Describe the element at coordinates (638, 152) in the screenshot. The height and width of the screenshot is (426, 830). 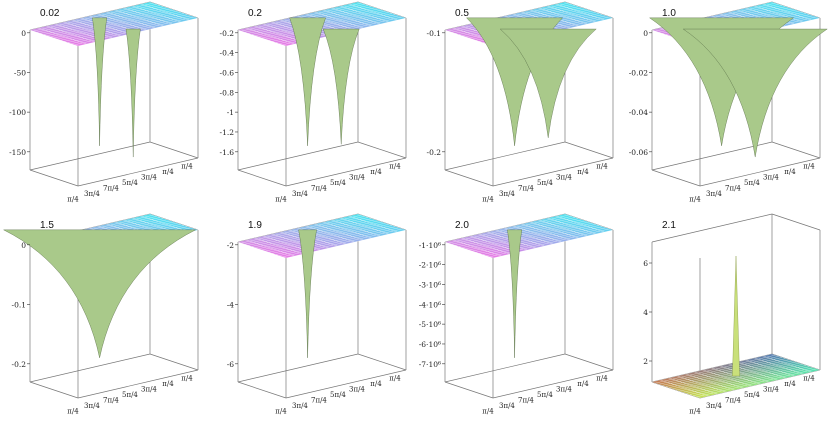
I see `z-tick-label: -0.06` at that location.